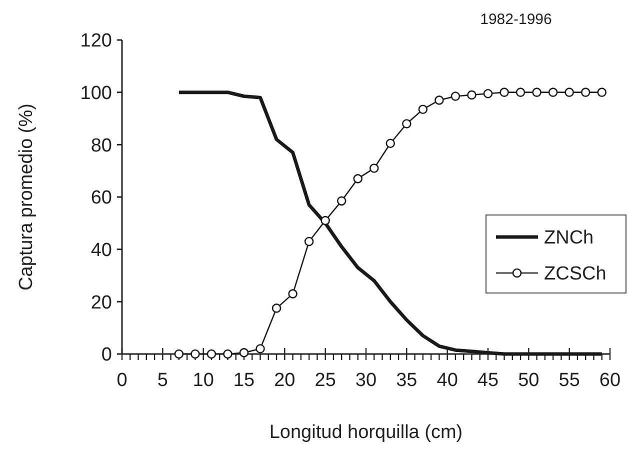 This screenshot has width=639, height=458. I want to click on x-tick-label: 35, so click(407, 380).